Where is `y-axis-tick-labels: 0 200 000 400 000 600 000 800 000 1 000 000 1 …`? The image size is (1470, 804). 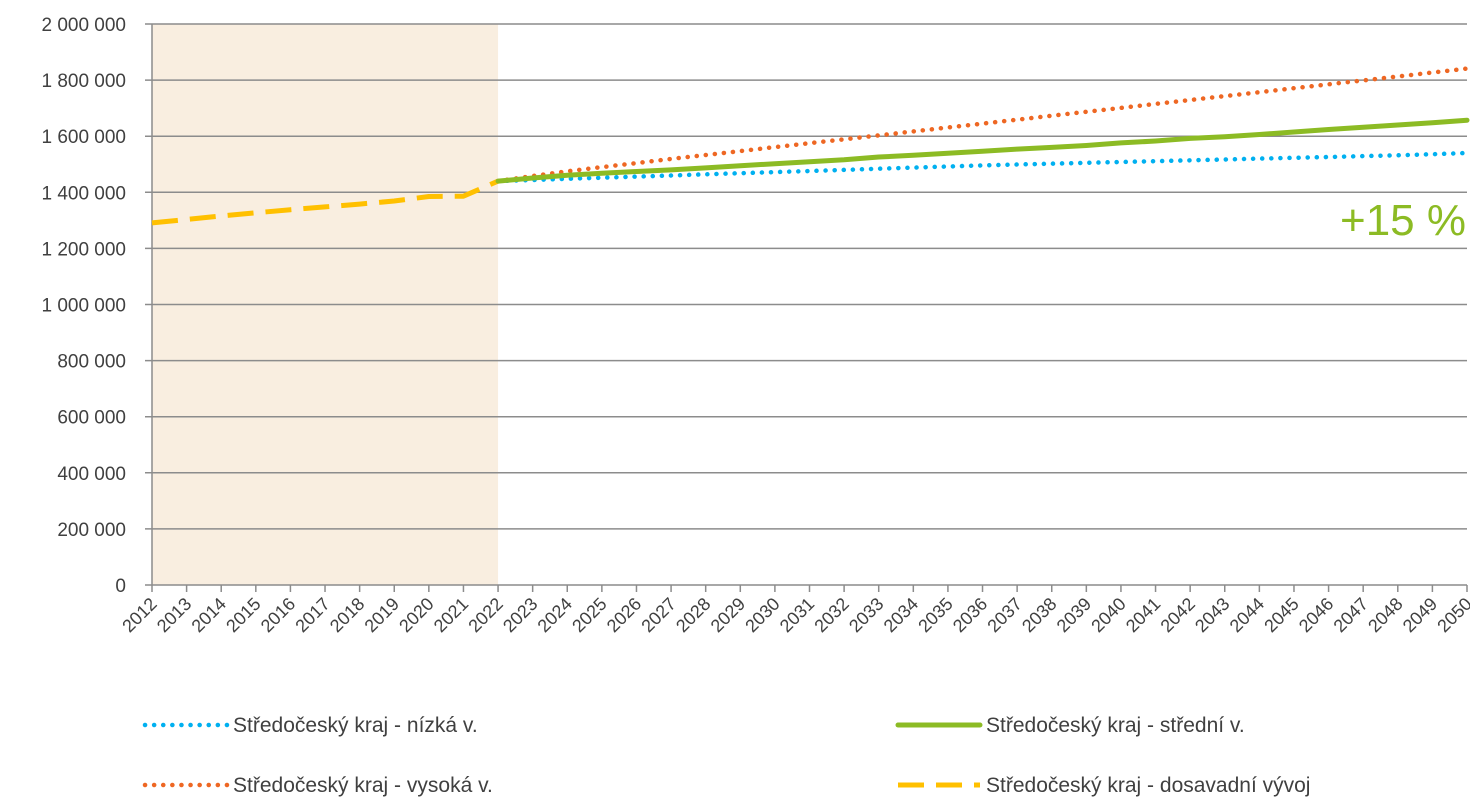 y-axis-tick-labels: 0 200 000 400 000 600 000 800 000 1 000 000 1 … is located at coordinates (83, 306).